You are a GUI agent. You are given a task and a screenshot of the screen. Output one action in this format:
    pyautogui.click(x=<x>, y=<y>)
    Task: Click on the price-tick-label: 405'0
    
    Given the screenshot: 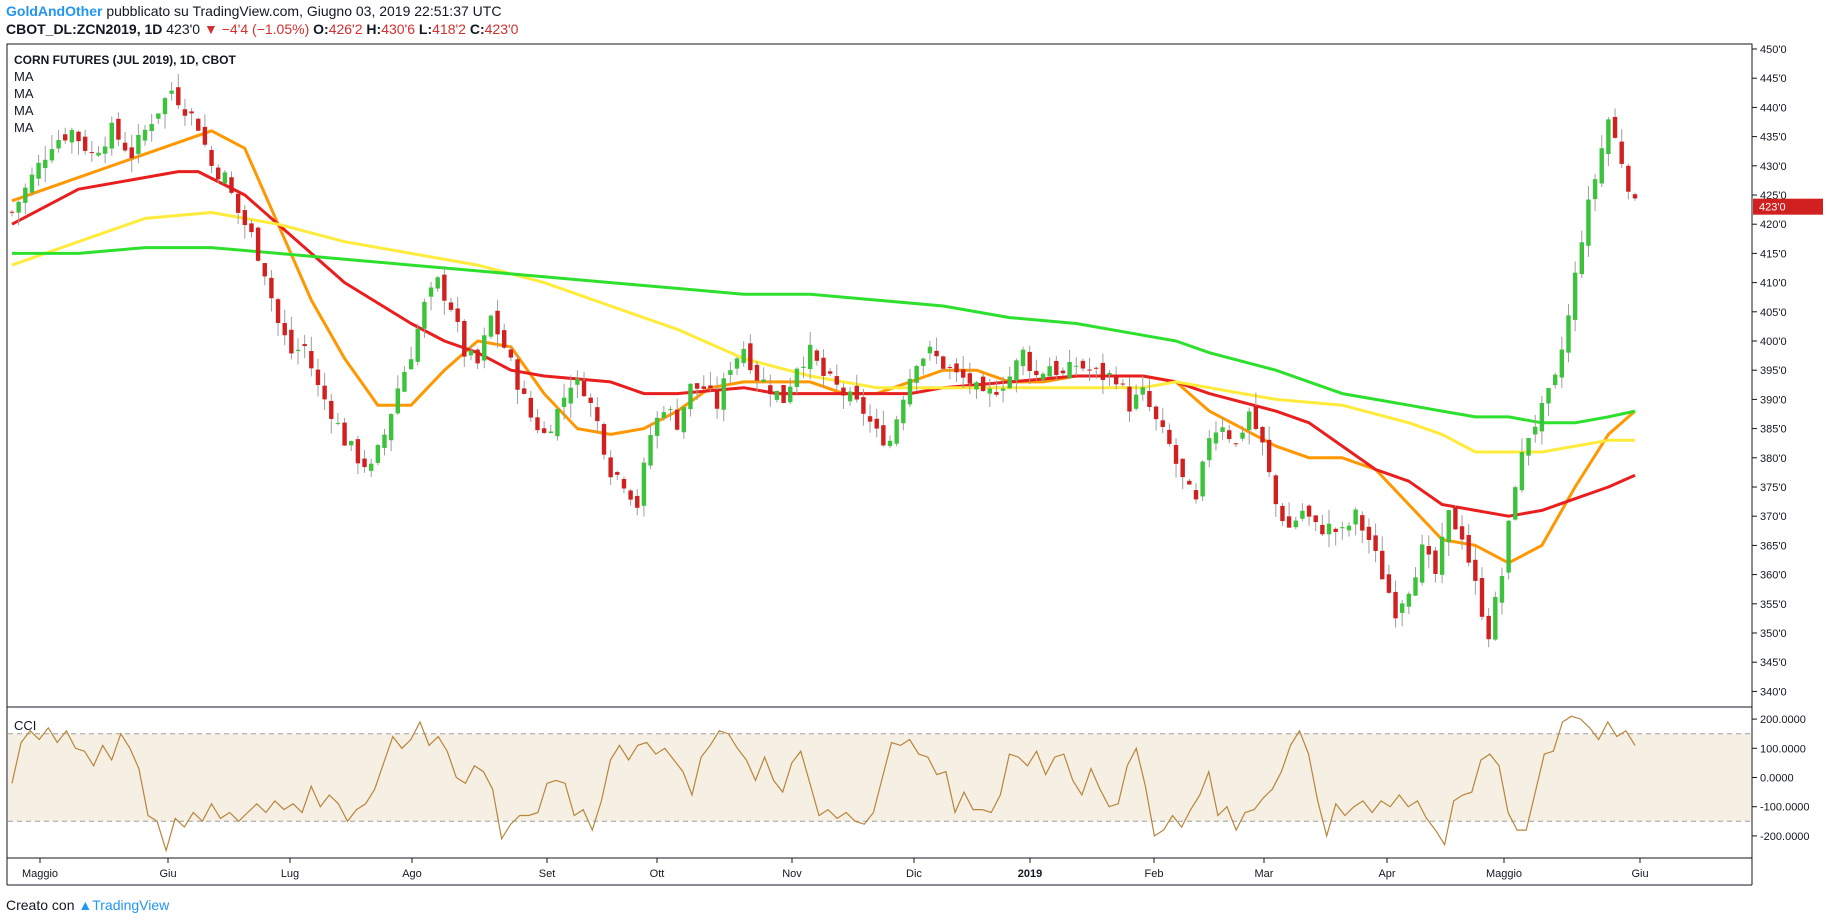 What is the action you would take?
    pyautogui.click(x=1773, y=313)
    